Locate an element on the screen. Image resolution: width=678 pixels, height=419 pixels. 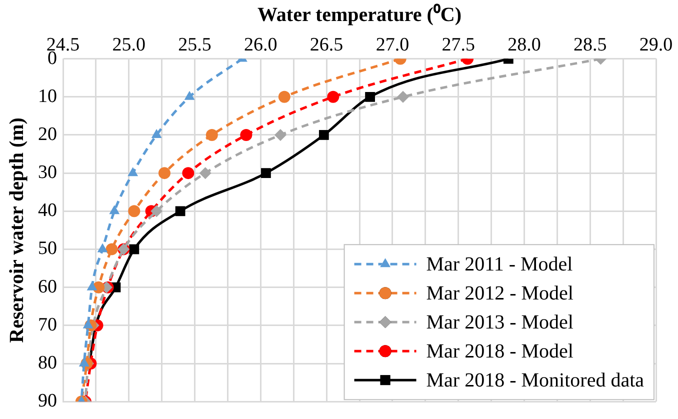
legend-label: Mar 2013 - Model is located at coordinates (500, 322).